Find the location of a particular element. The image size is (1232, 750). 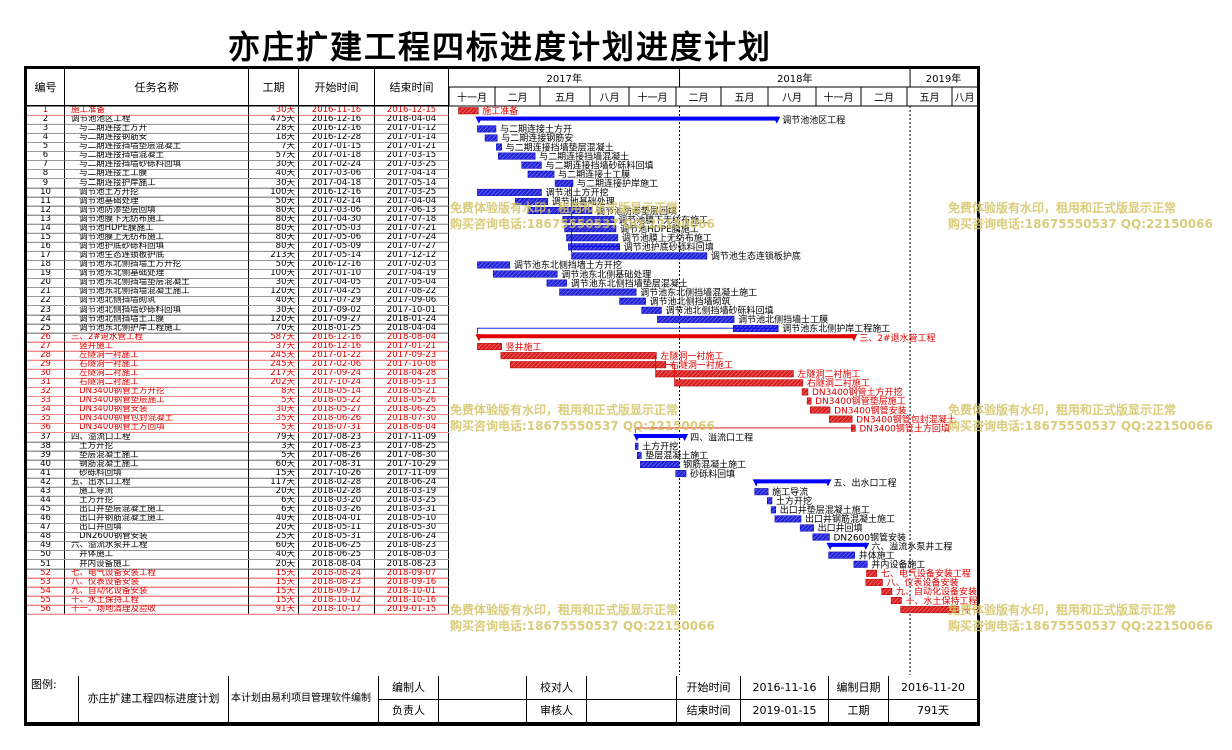

table-row: 30 左隧洞二衬施工 217天 2017-09-24 2018-04-28 is located at coordinates (238, 374).